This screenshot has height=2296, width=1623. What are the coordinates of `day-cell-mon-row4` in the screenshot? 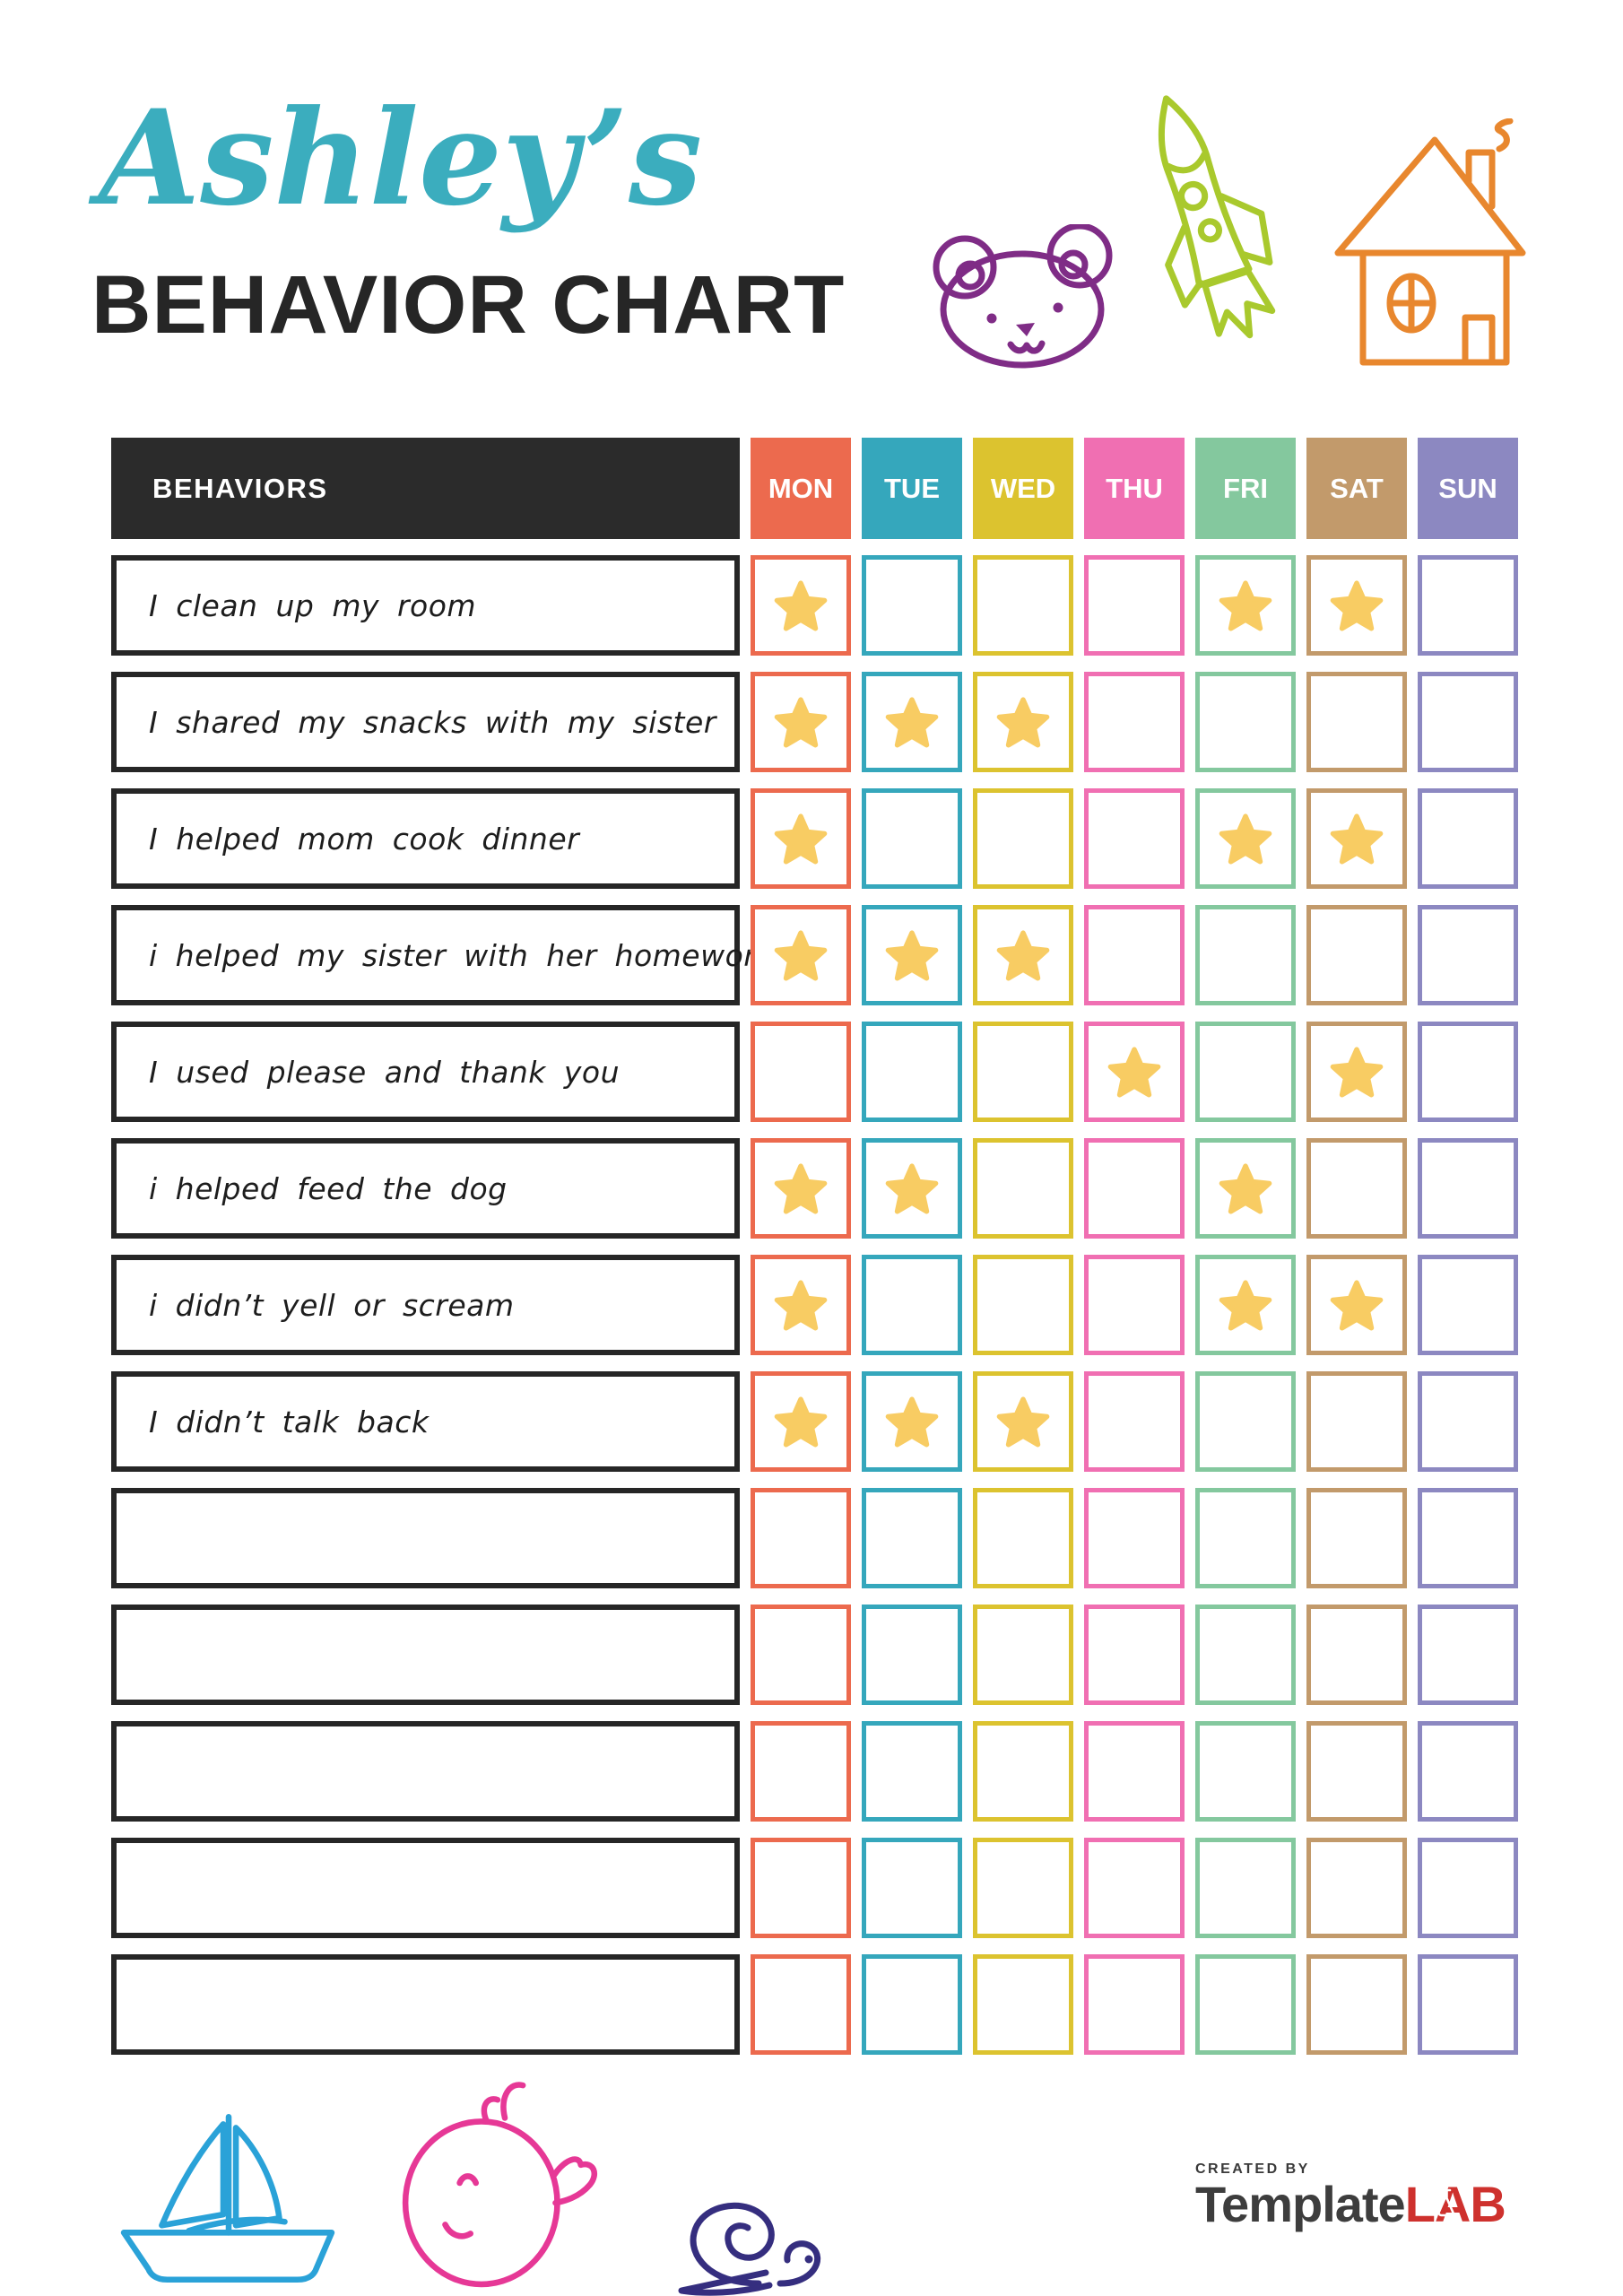 It's located at (801, 955).